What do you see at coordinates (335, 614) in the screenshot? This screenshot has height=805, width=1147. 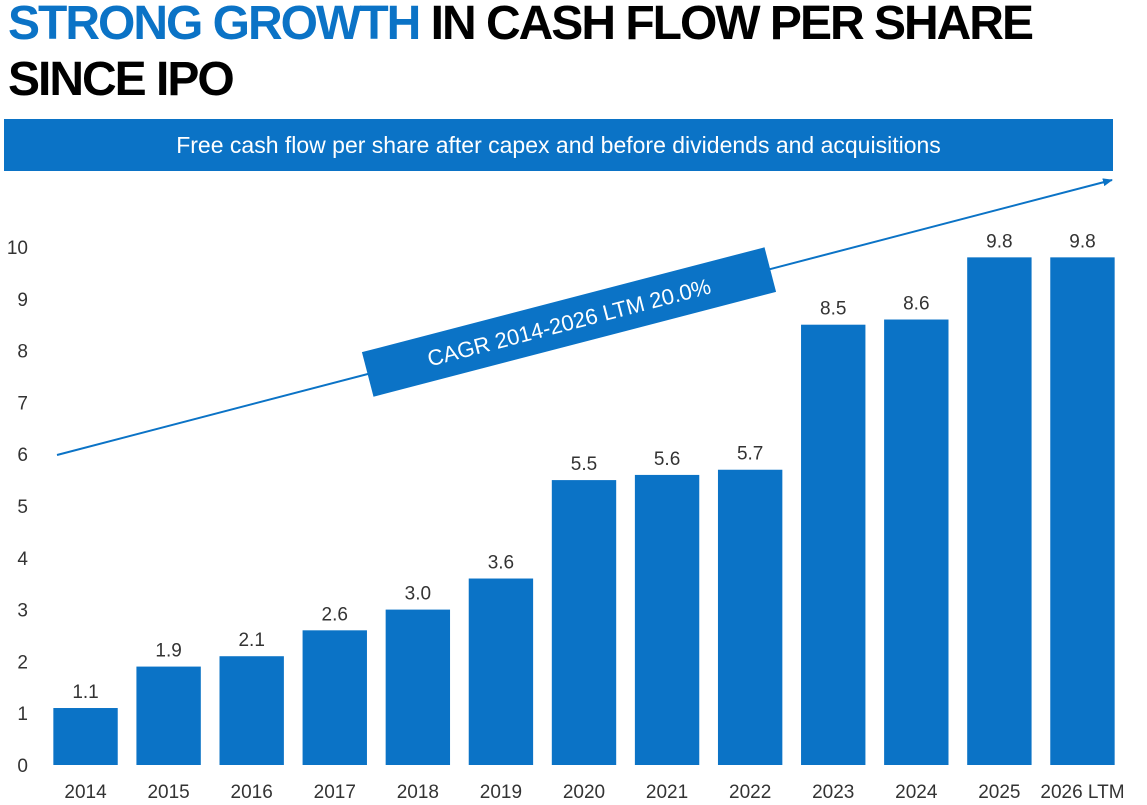 I see `bar-value-label: 2.6` at bounding box center [335, 614].